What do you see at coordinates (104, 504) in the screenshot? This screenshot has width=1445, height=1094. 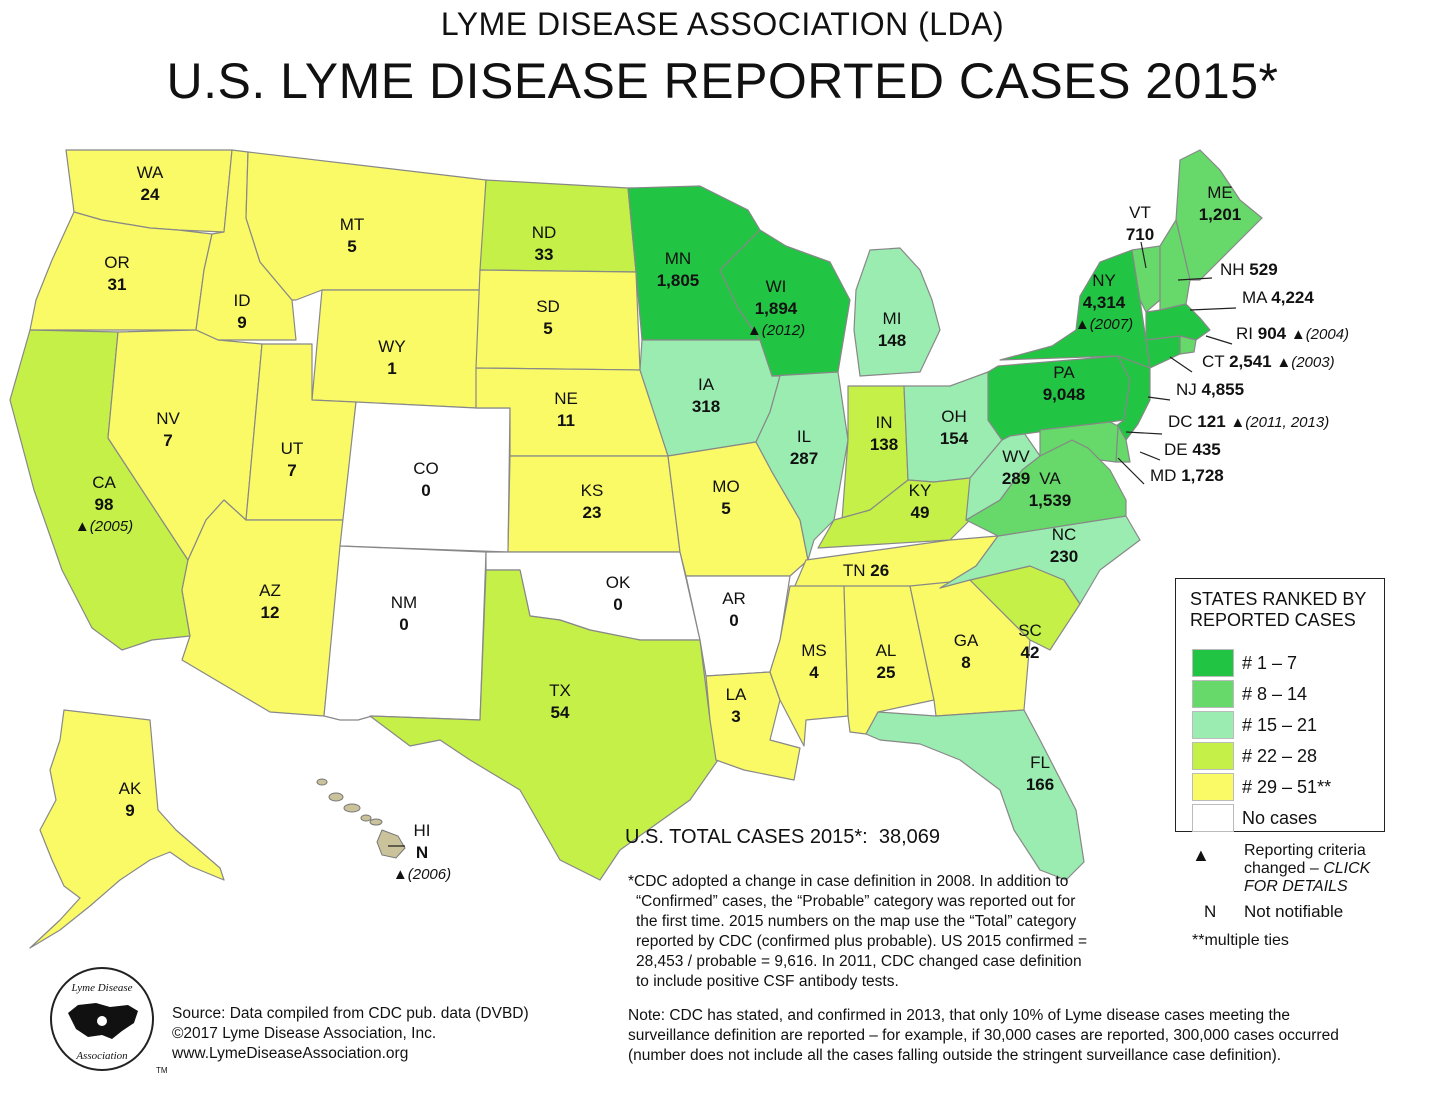 I see `state-label-ca: CA 98 ▲(2005)` at bounding box center [104, 504].